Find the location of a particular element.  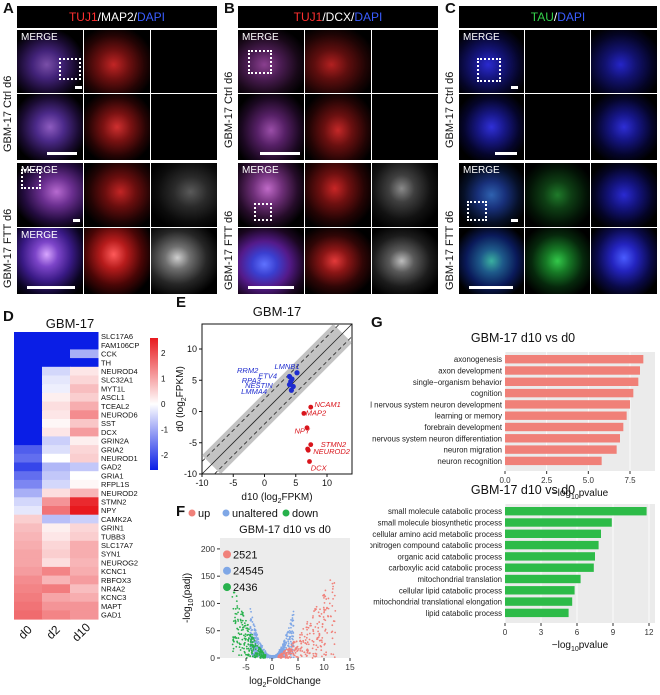

micrograph-red-zoom is located at coordinates (338, 127).